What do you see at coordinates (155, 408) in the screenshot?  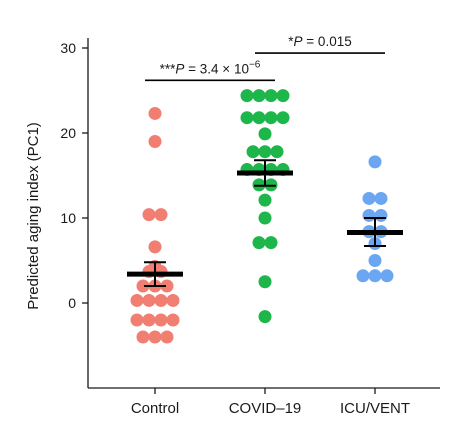 I see `x-tick-label: Control` at bounding box center [155, 408].